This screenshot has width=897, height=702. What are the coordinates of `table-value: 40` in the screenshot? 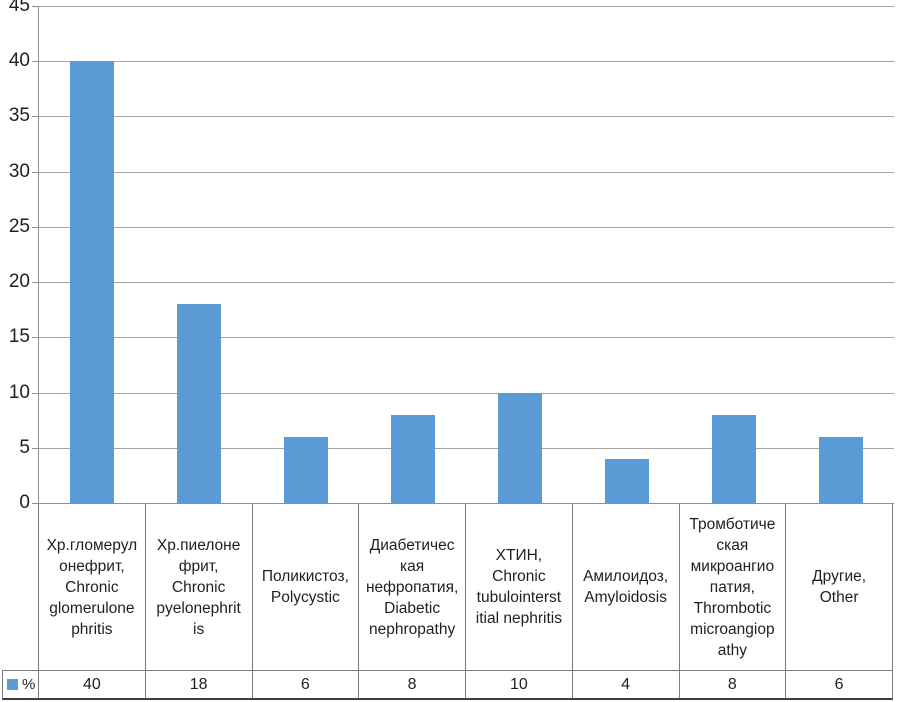 It's located at (91, 684).